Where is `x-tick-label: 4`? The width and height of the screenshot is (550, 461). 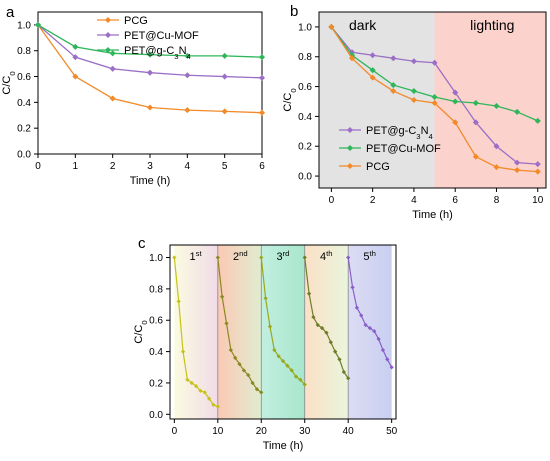
x-tick-label: 4 is located at coordinates (414, 200).